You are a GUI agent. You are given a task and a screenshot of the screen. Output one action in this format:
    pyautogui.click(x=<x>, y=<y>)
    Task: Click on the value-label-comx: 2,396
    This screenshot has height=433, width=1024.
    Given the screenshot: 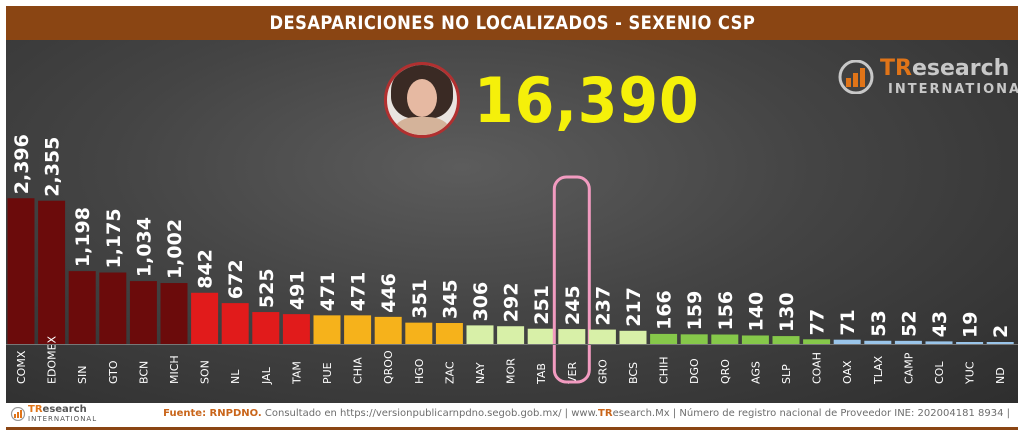 What is the action you would take?
    pyautogui.click(x=22, y=164)
    